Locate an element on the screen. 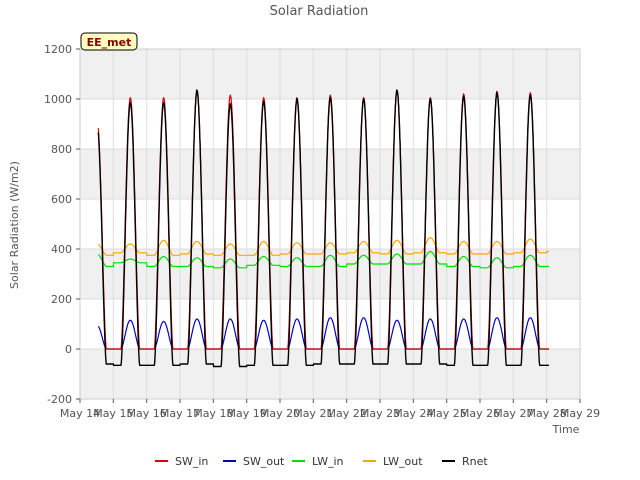 The image size is (640, 480). y-axis-label: Solar Radiation (W/m2) is located at coordinates (14, 225).